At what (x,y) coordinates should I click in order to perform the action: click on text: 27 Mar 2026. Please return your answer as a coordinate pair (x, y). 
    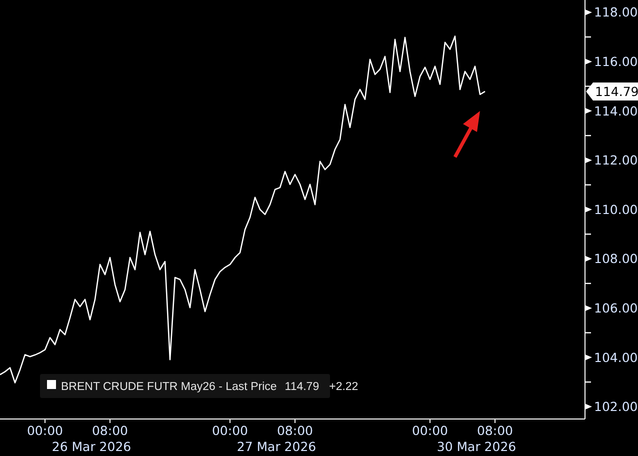
    Looking at the image, I should click on (276, 446).